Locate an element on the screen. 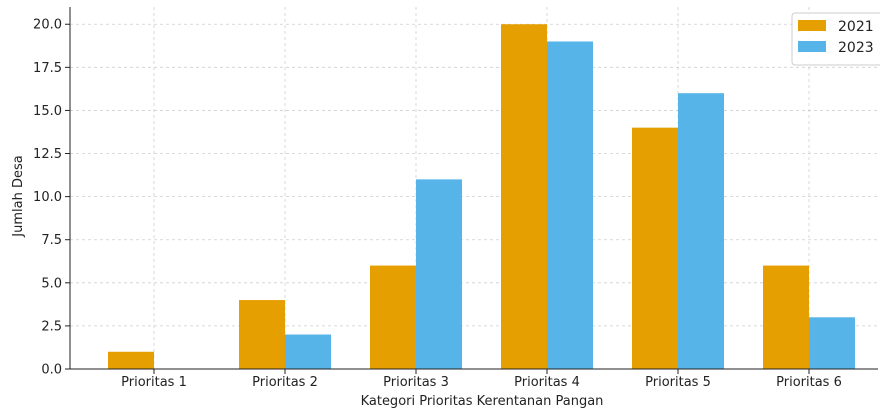  x-tick-label: Prioritas 1 is located at coordinates (154, 382).